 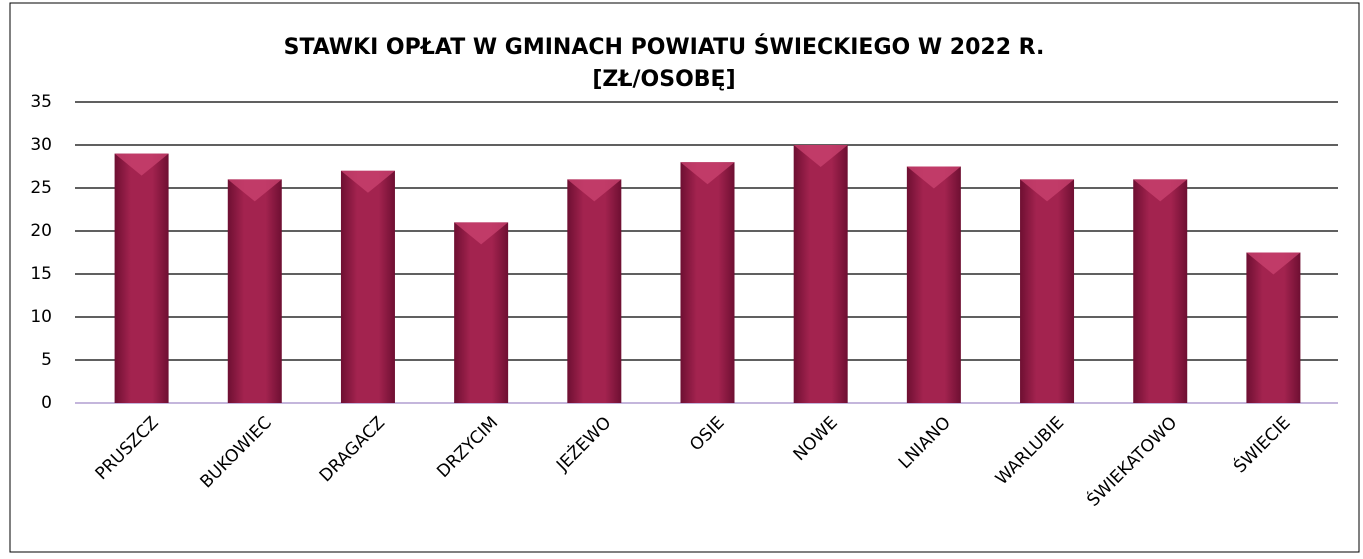 I want to click on y-tick-label: 20, so click(x=41, y=231).